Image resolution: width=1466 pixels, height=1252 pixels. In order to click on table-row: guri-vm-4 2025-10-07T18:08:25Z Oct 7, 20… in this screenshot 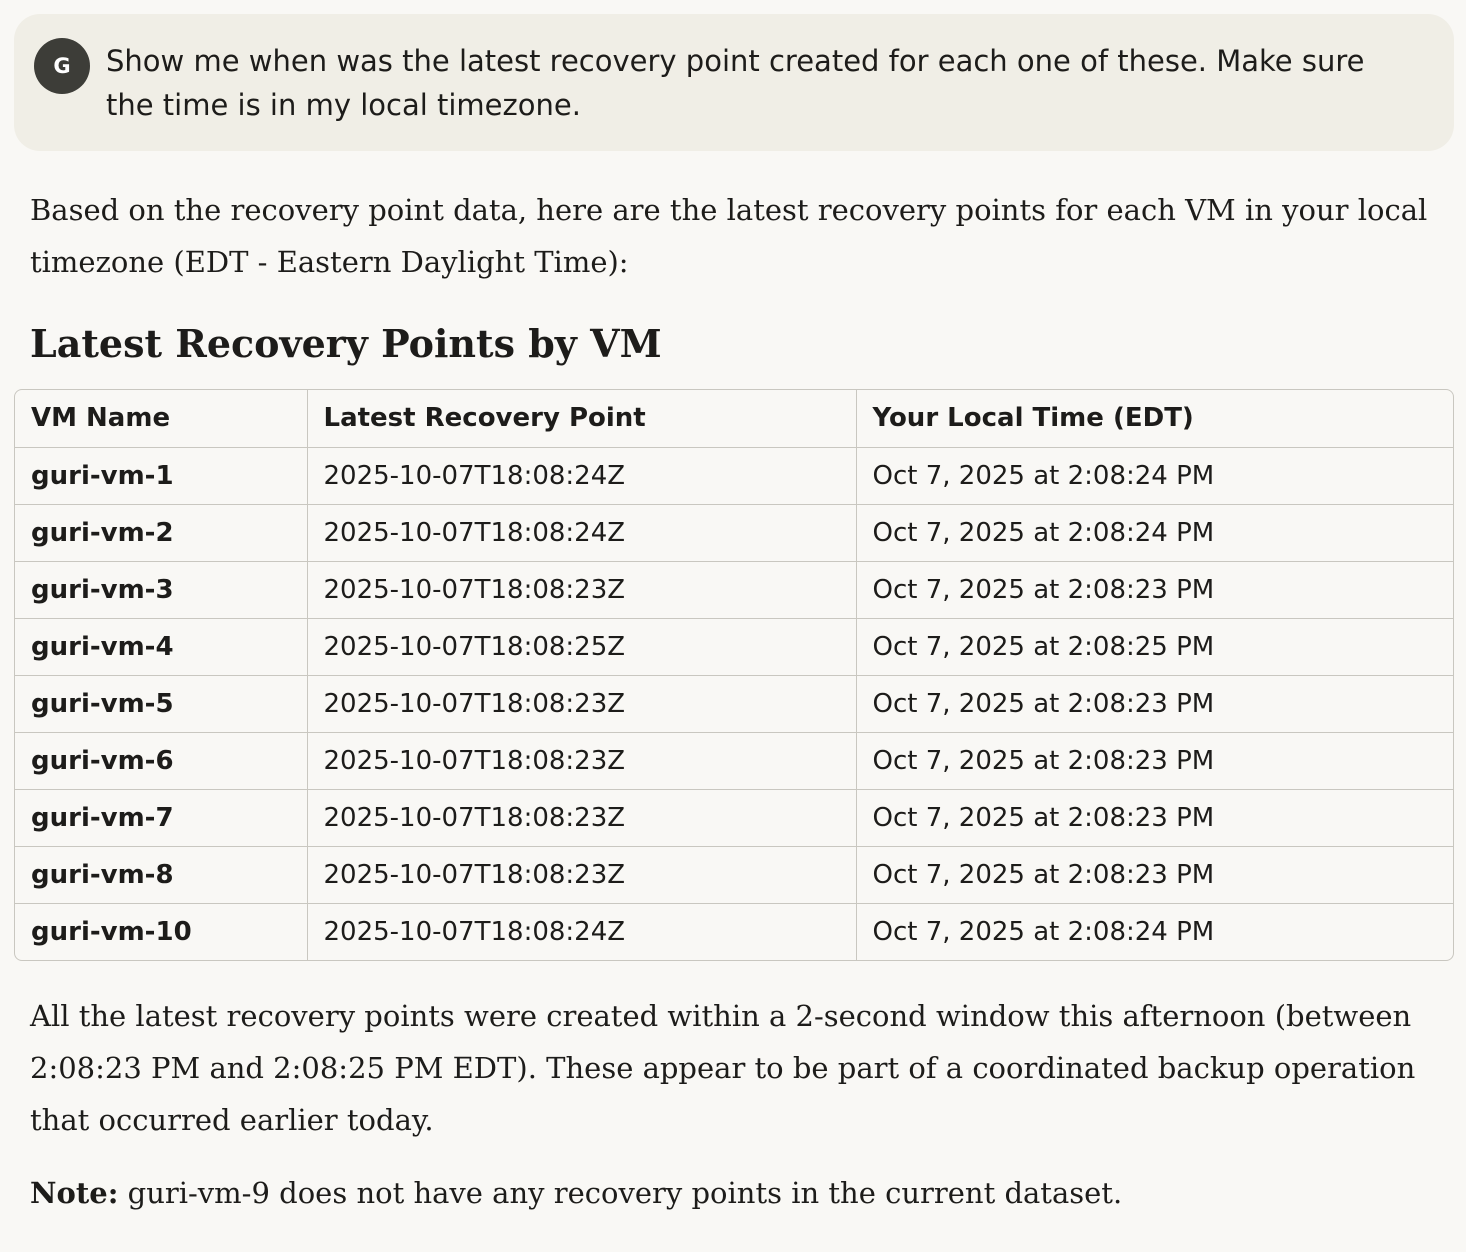, I will do `click(734, 647)`.